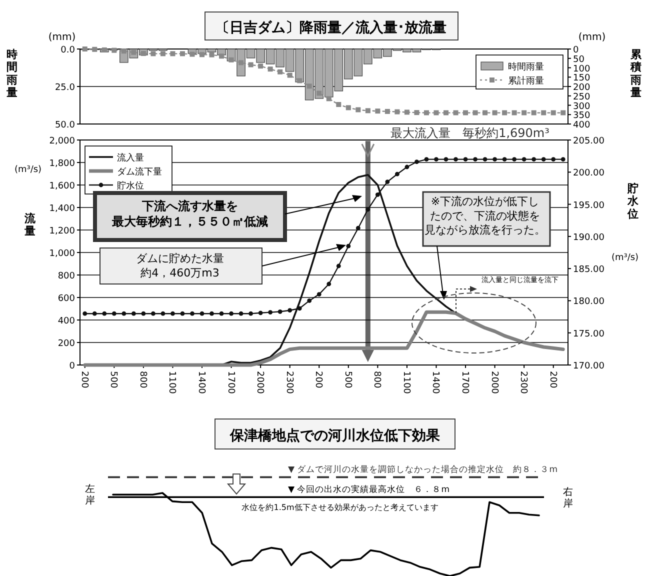  Describe the element at coordinates (589, 270) in the screenshot. I see `y2-tick-label: 185.00` at that location.